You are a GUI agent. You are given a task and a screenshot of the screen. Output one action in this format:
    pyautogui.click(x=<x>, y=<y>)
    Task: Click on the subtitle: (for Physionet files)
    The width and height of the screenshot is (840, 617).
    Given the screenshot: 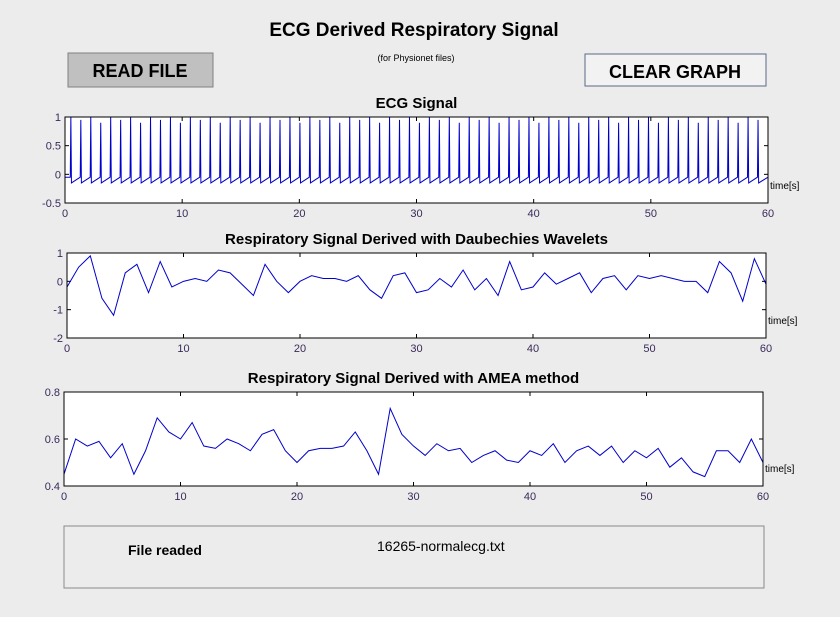 What is the action you would take?
    pyautogui.click(x=415, y=58)
    